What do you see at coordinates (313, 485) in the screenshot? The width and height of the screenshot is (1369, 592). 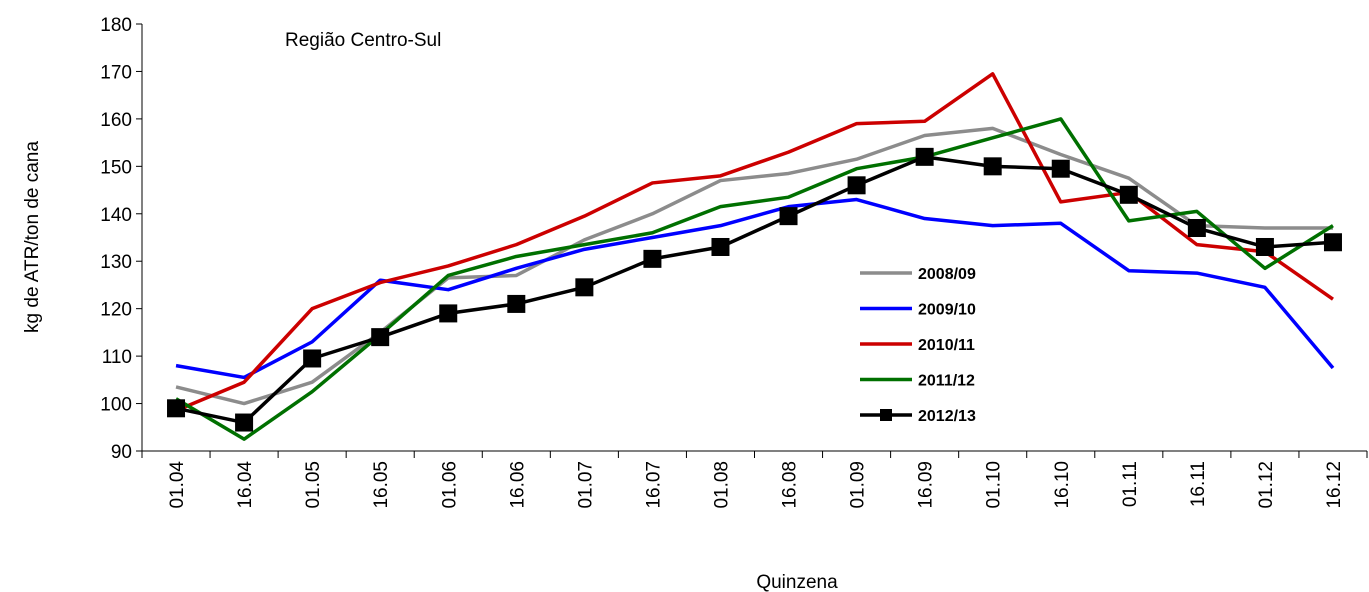 I see `x-tick-label: 01.05` at bounding box center [313, 485].